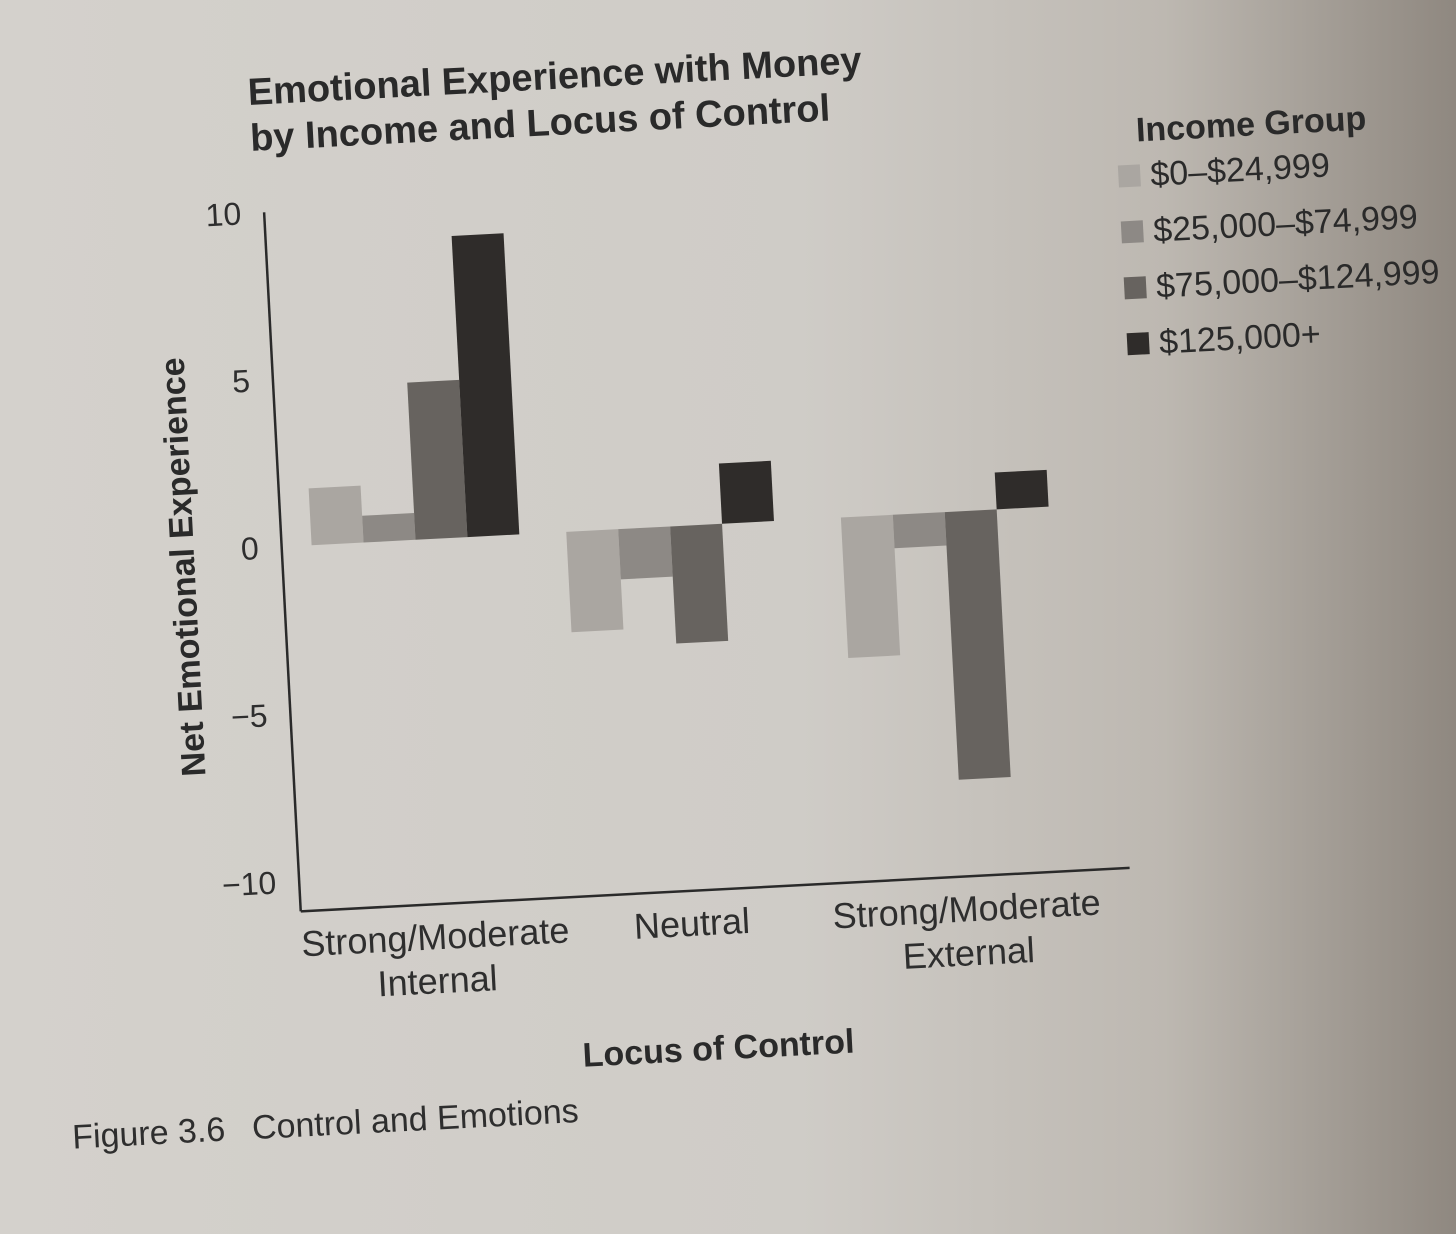  I want to click on x-axis-title: Locus of Control, so click(719, 1049).